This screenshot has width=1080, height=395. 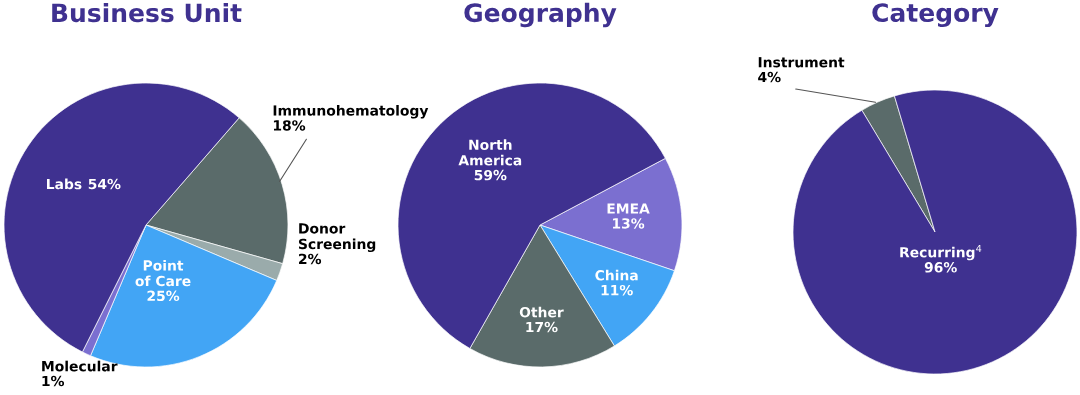 What do you see at coordinates (542, 327) in the screenshot?
I see `data-label: 17%` at bounding box center [542, 327].